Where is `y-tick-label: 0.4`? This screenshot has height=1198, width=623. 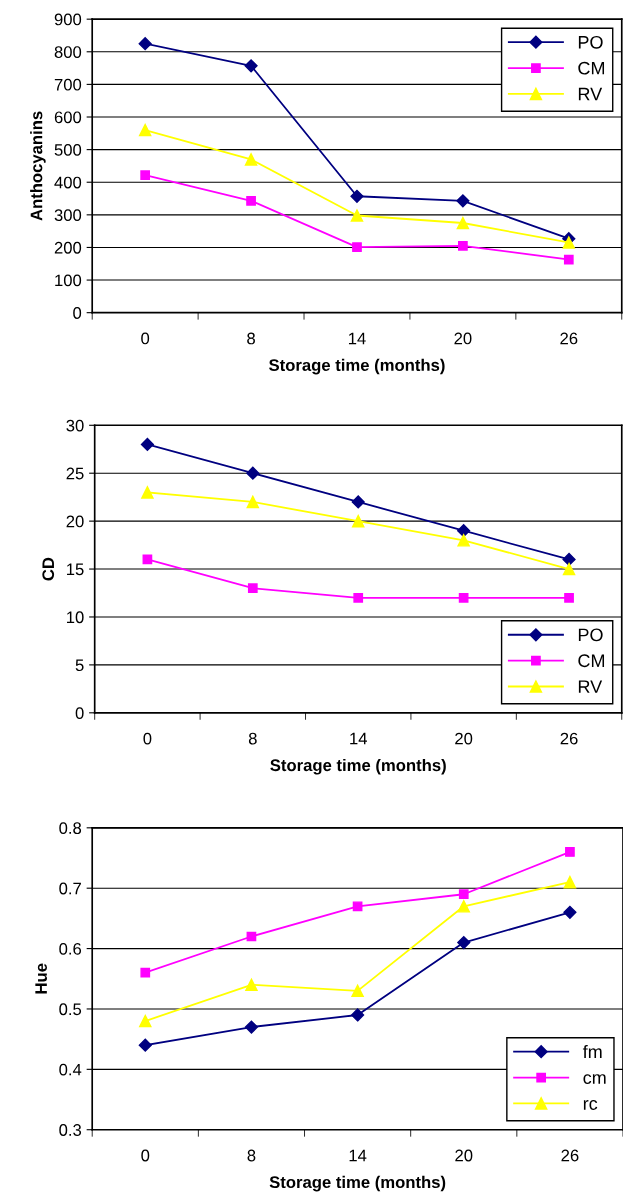 y-tick-label: 0.4 is located at coordinates (70, 1069).